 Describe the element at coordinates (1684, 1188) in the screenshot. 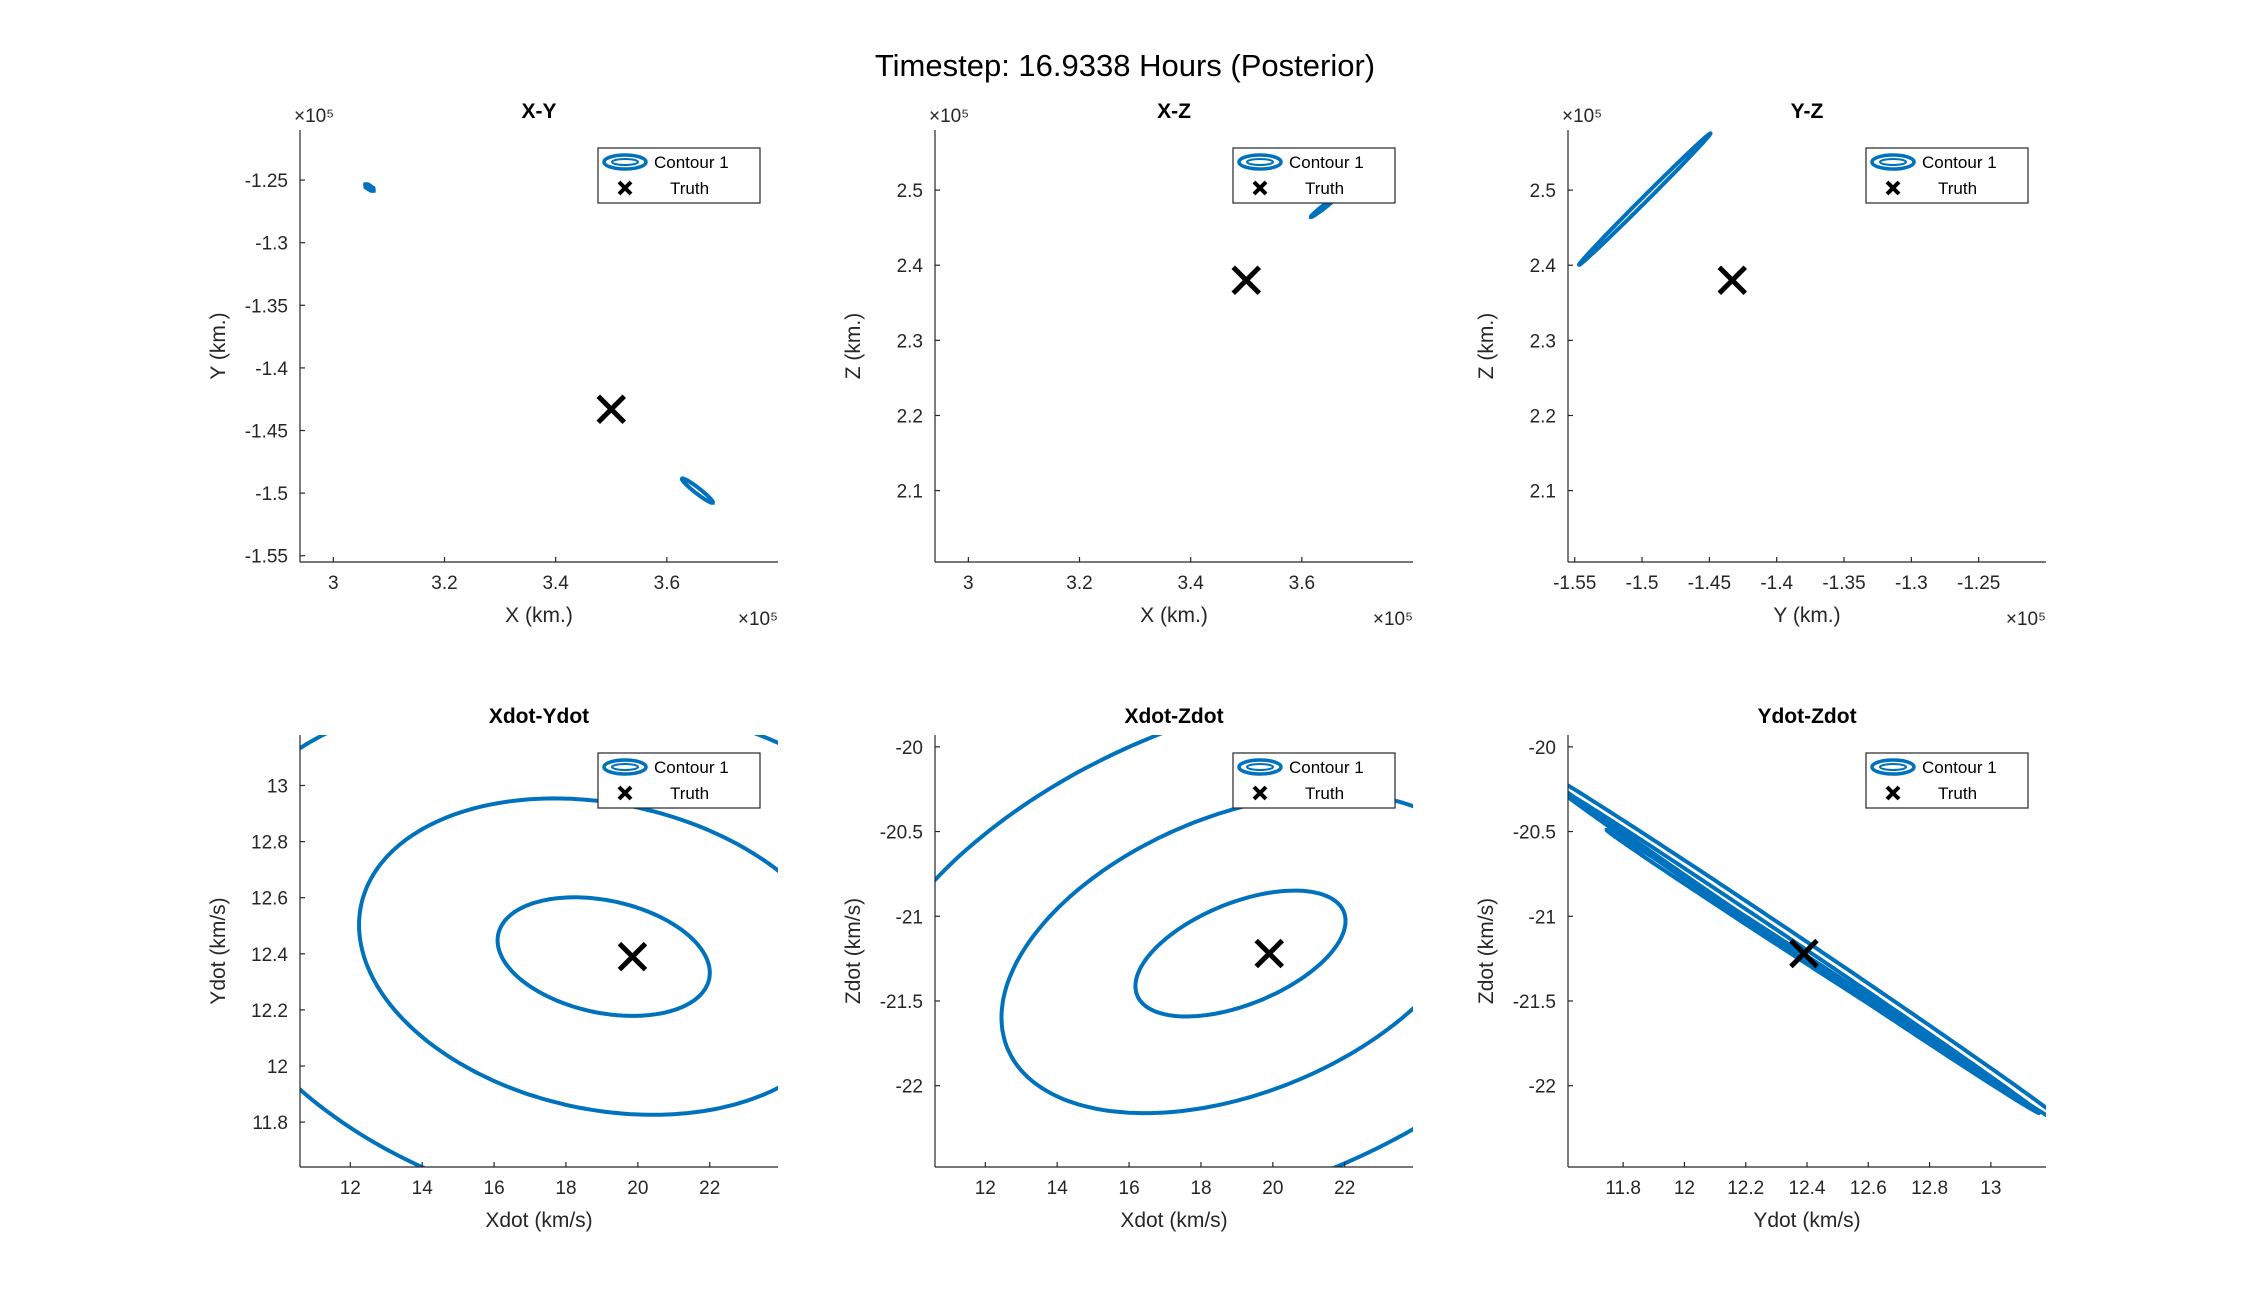

I see `x-tick-label: 12` at that location.